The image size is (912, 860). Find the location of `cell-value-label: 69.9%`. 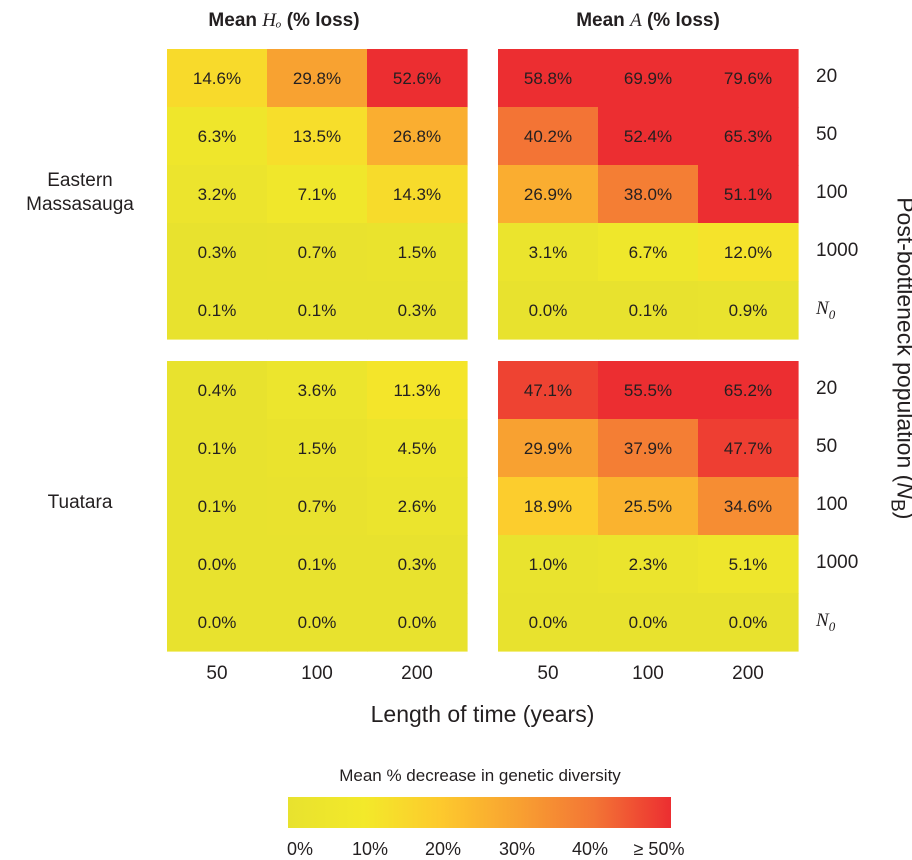

cell-value-label: 69.9% is located at coordinates (648, 78).